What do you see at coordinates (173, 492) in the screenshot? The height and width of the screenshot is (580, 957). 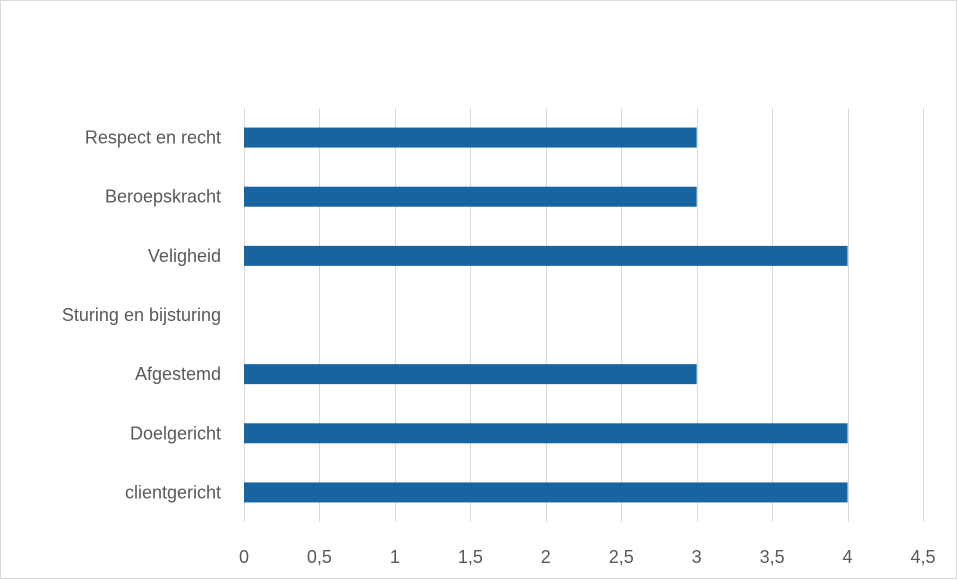 I see `category-label: clientgericht` at bounding box center [173, 492].